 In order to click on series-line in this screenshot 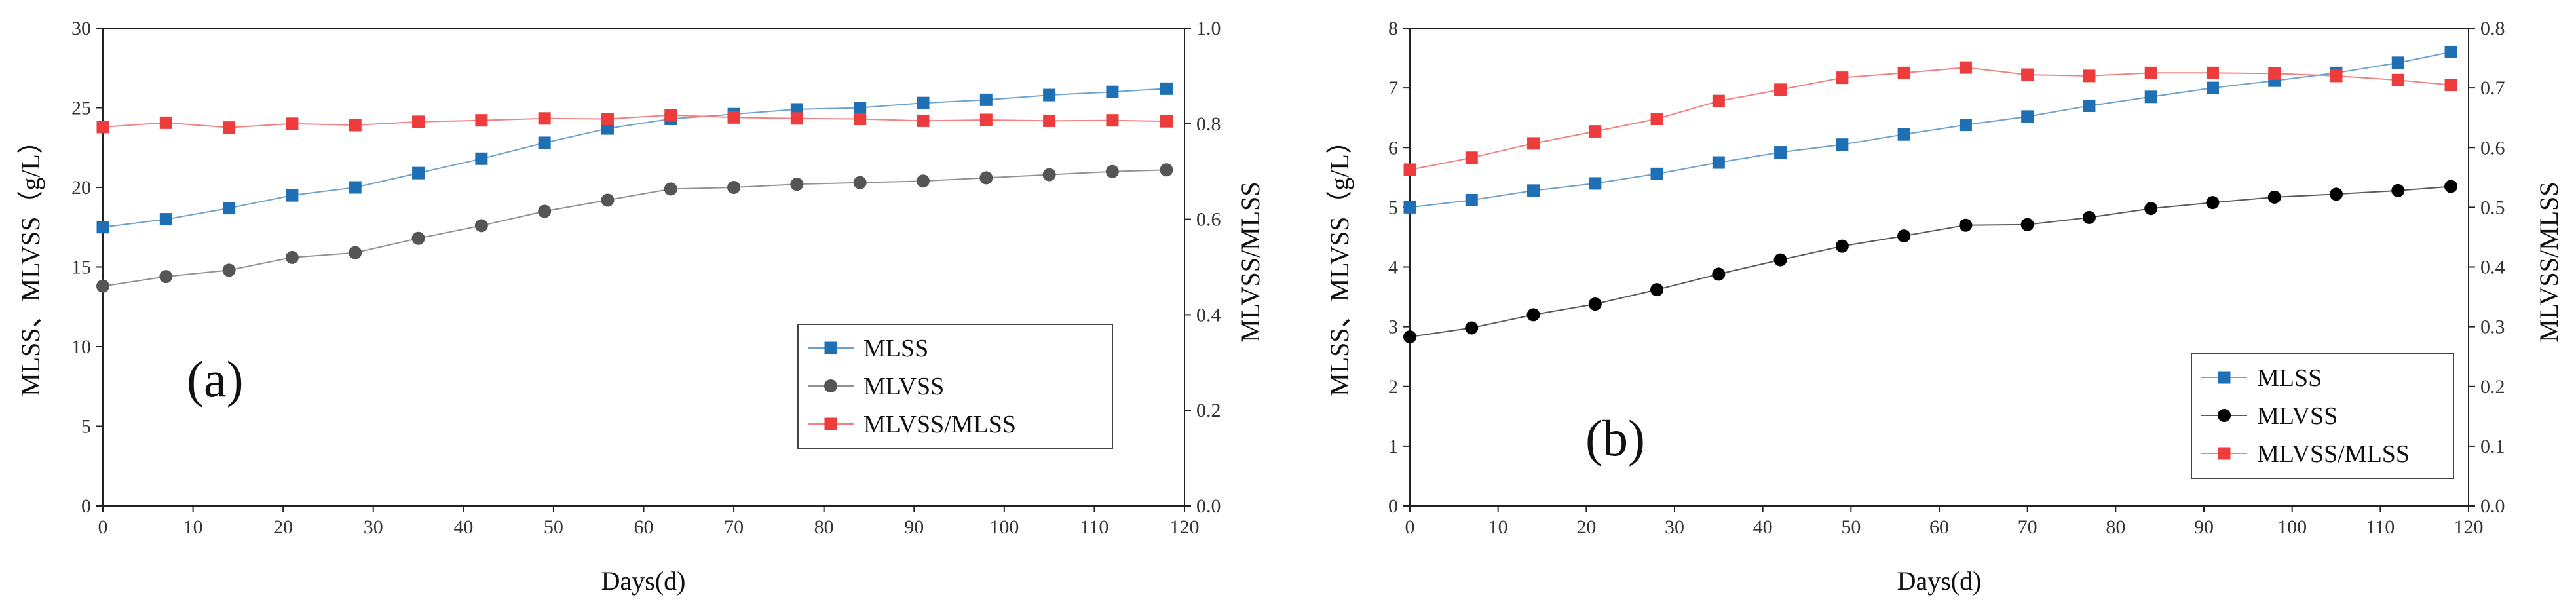, I will do `click(634, 228)`.